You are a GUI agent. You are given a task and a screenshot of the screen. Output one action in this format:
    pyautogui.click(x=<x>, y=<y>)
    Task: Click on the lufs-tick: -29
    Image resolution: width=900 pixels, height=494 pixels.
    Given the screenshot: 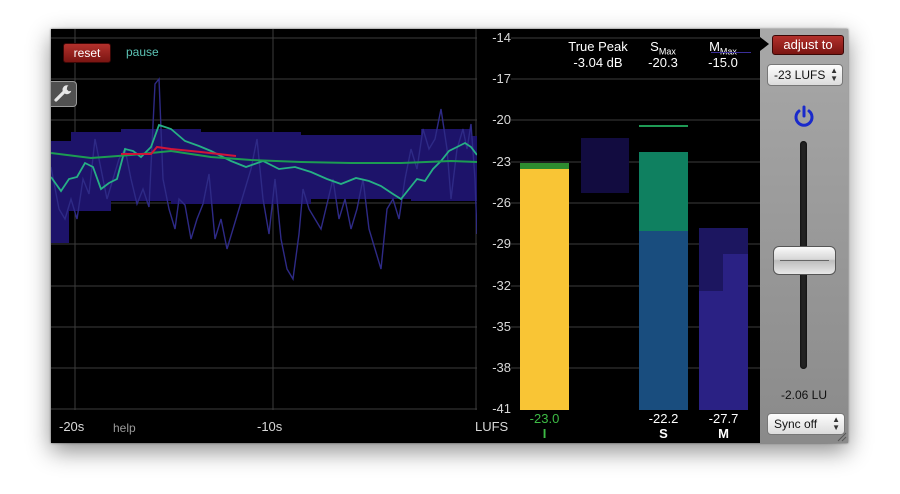 What is the action you would take?
    pyautogui.click(x=501, y=243)
    